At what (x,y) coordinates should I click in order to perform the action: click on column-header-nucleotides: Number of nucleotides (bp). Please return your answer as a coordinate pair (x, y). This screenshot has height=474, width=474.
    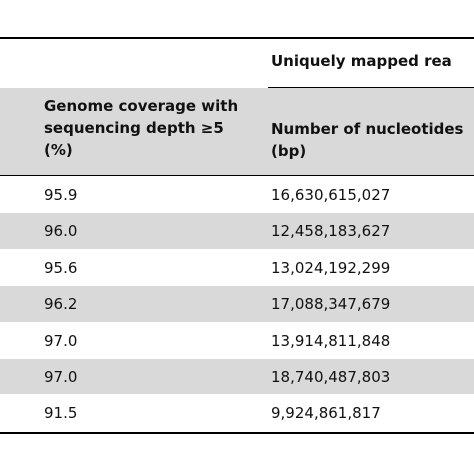
    Looking at the image, I should click on (367, 140).